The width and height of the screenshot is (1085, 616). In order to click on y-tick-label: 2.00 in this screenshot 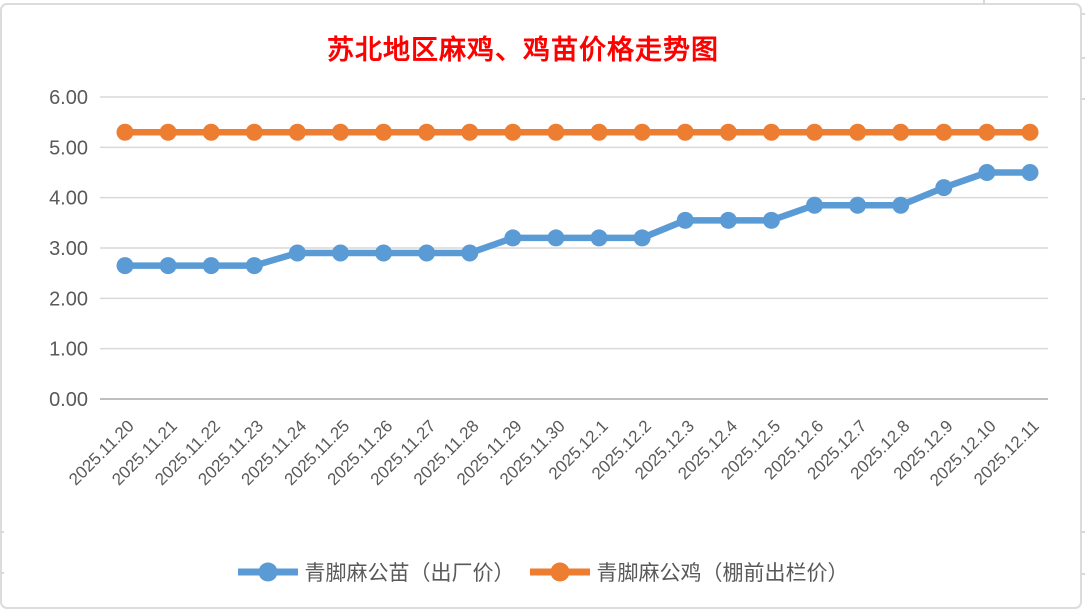, I will do `click(68, 299)`.